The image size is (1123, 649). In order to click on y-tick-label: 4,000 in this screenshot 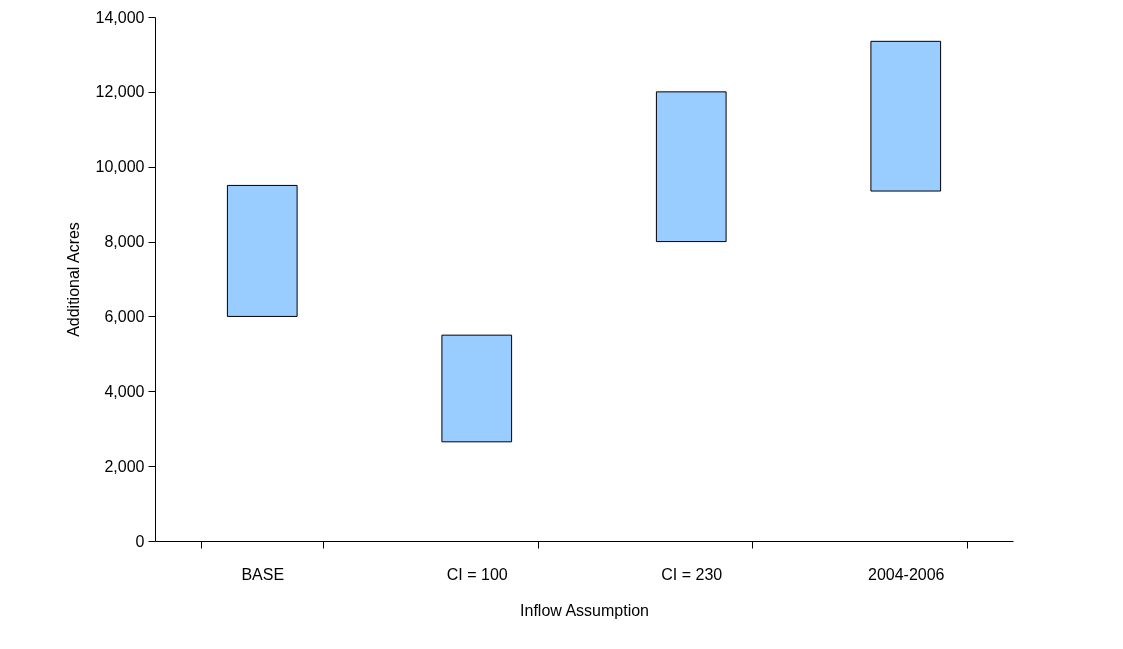, I will do `click(124, 391)`.